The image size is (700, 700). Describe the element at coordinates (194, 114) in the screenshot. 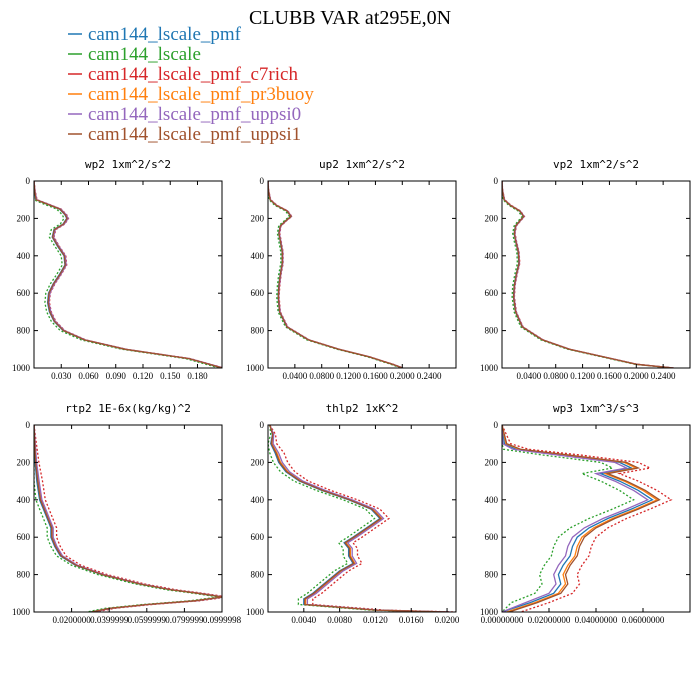

I see `legend-label: cam144_lscale_pmf_uppsi0` at that location.